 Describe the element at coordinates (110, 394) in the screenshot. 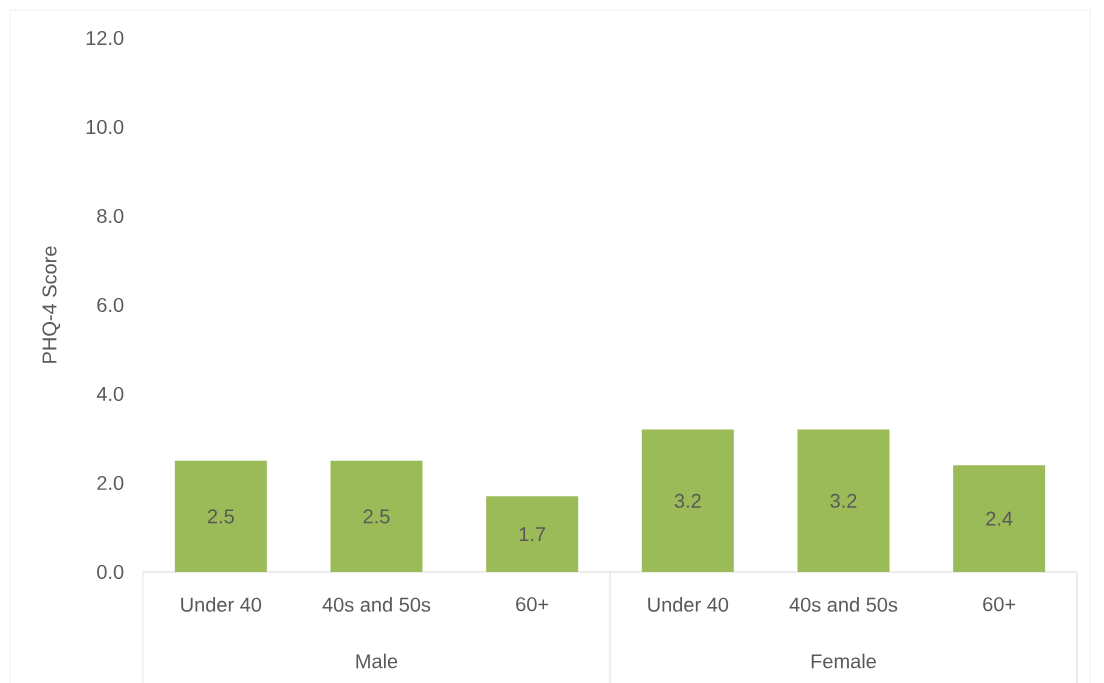

I see `y-tick-label: 4.0` at that location.